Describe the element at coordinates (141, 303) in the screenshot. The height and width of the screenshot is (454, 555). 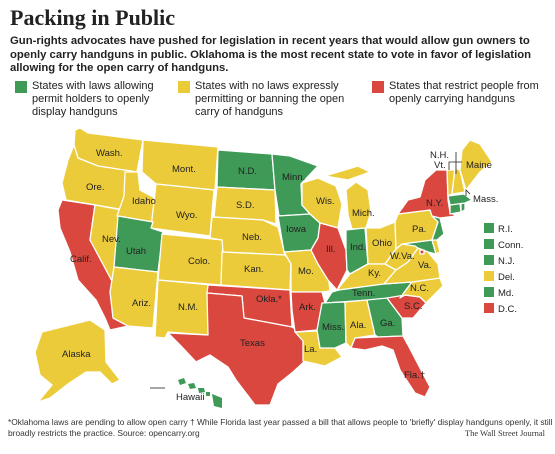
I see `label-az: Ariz.` at that location.